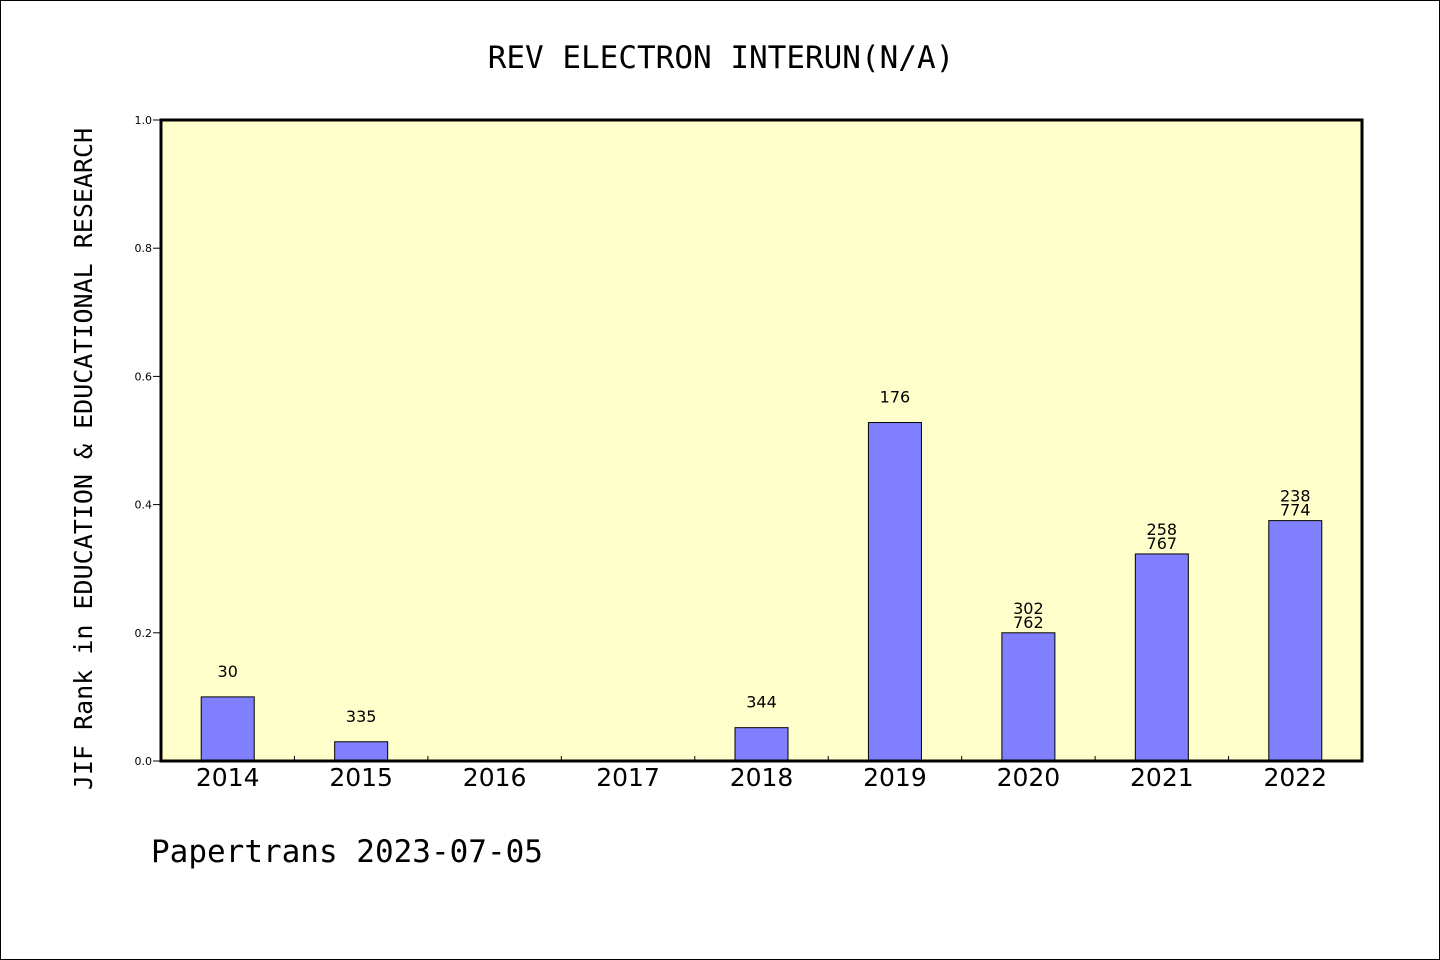 The height and width of the screenshot is (960, 1440). What do you see at coordinates (895, 777) in the screenshot?
I see `x-tick-label-2019: 2019` at bounding box center [895, 777].